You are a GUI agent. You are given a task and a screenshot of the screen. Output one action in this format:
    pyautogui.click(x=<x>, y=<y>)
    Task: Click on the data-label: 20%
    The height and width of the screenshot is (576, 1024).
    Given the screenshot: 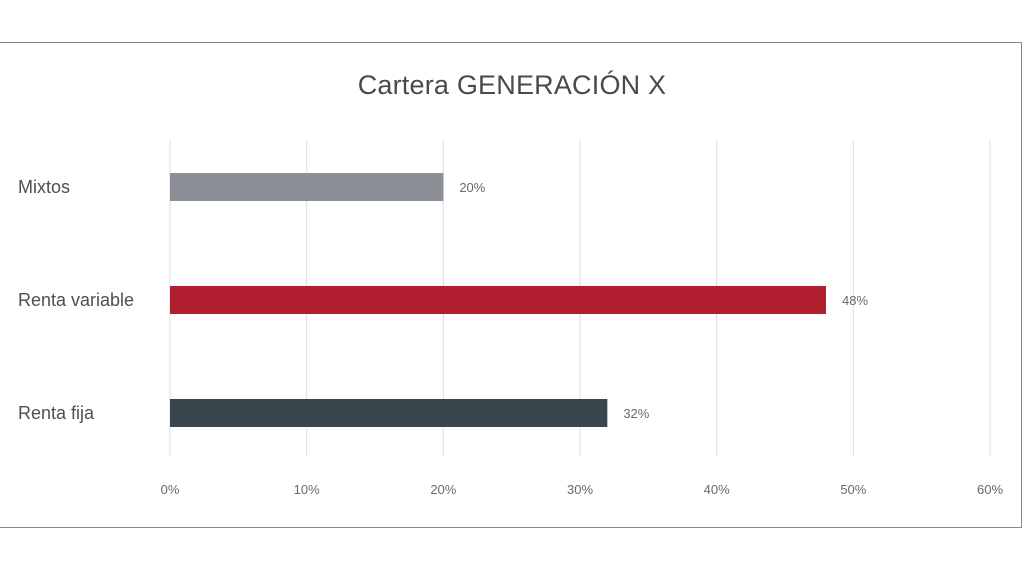 What is the action you would take?
    pyautogui.click(x=472, y=187)
    